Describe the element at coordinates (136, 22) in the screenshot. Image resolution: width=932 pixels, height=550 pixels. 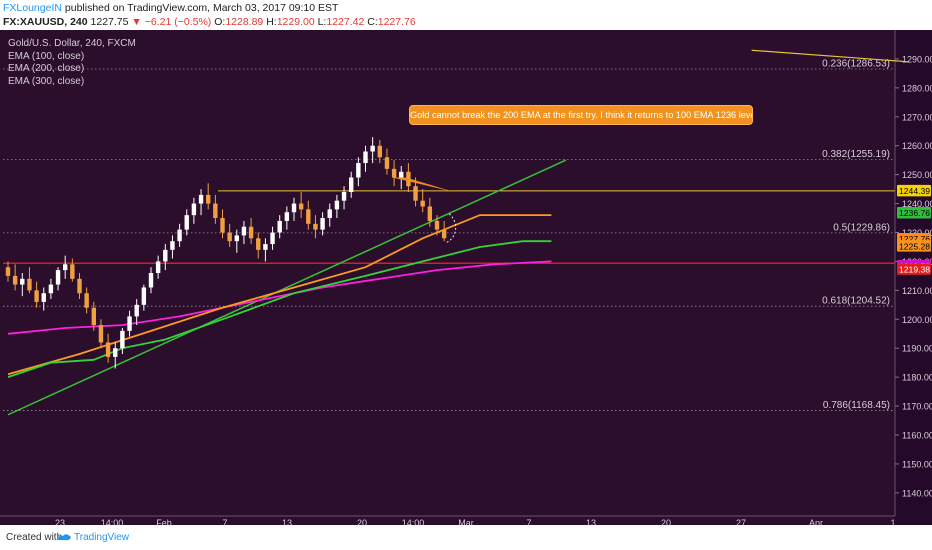
I see `down-arrow-icon: ▼` at that location.